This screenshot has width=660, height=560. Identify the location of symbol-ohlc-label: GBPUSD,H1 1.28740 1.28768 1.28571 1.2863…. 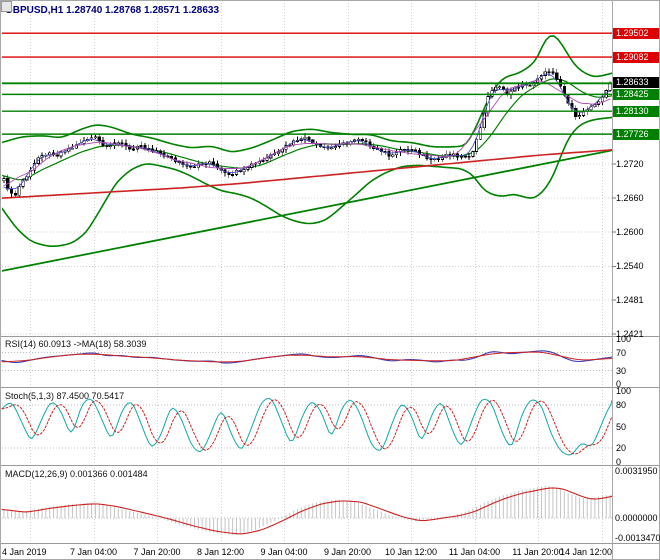
(112, 10).